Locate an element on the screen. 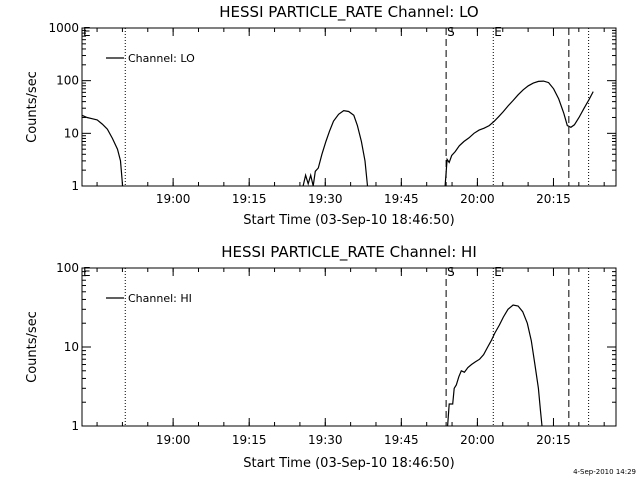 Image resolution: width=640 pixels, height=484 pixels. legend-label: Channel: HI is located at coordinates (160, 298).